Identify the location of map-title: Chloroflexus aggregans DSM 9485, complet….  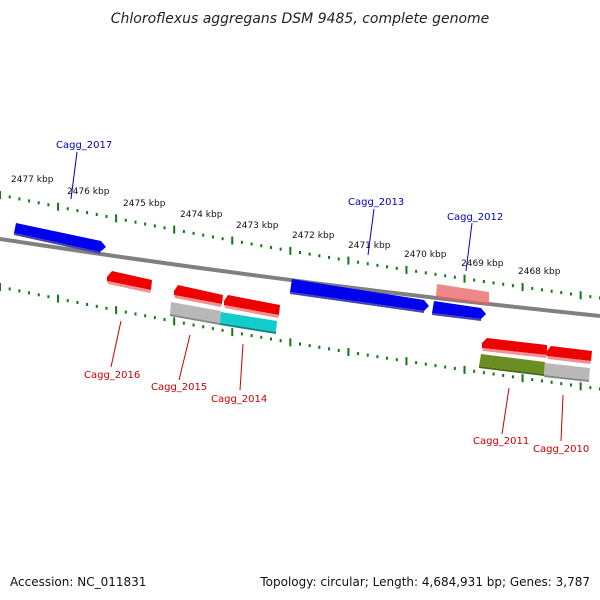
(300, 19).